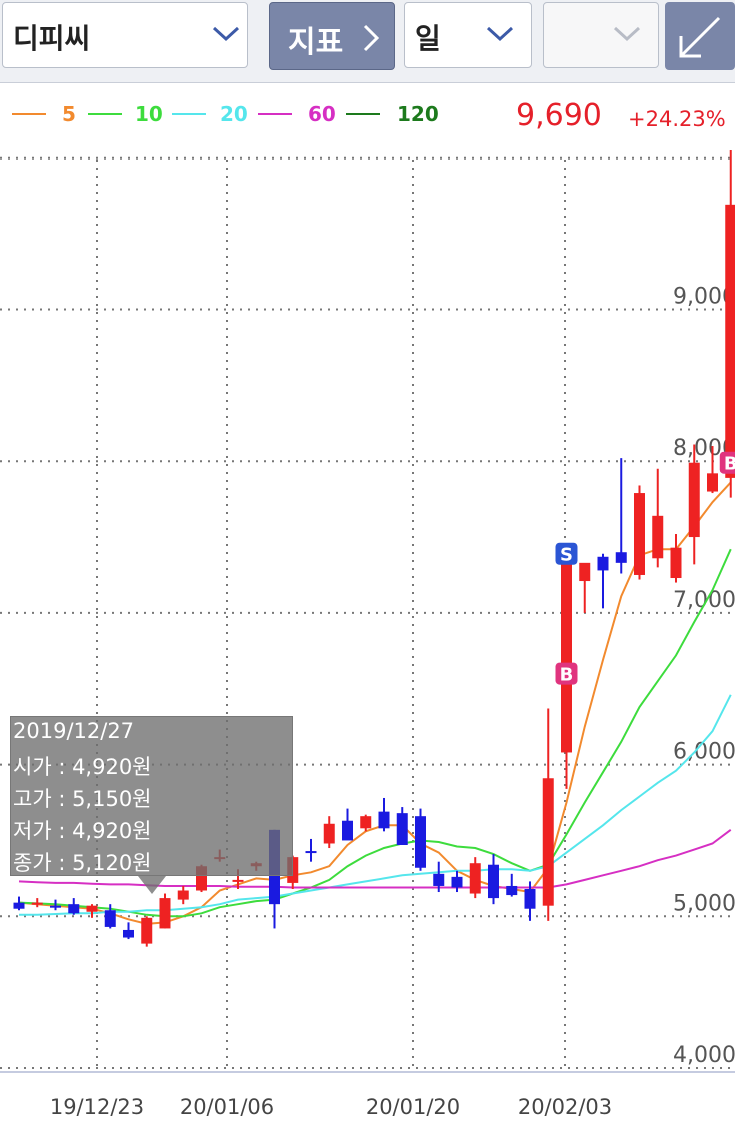 This screenshot has width=735, height=1142. What do you see at coordinates (234, 114) in the screenshot?
I see `legend-label-20: 20` at bounding box center [234, 114].